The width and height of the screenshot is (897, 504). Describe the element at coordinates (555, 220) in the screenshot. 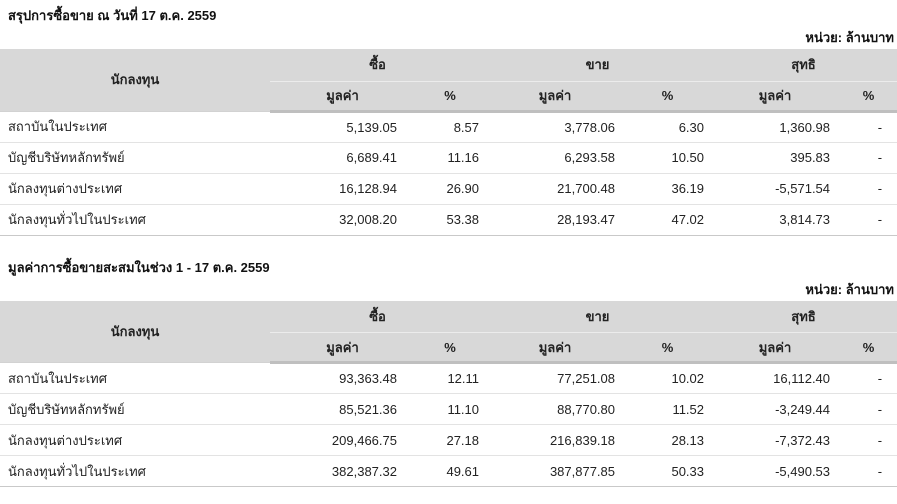

I see `sell-value: 28,193.47` at that location.